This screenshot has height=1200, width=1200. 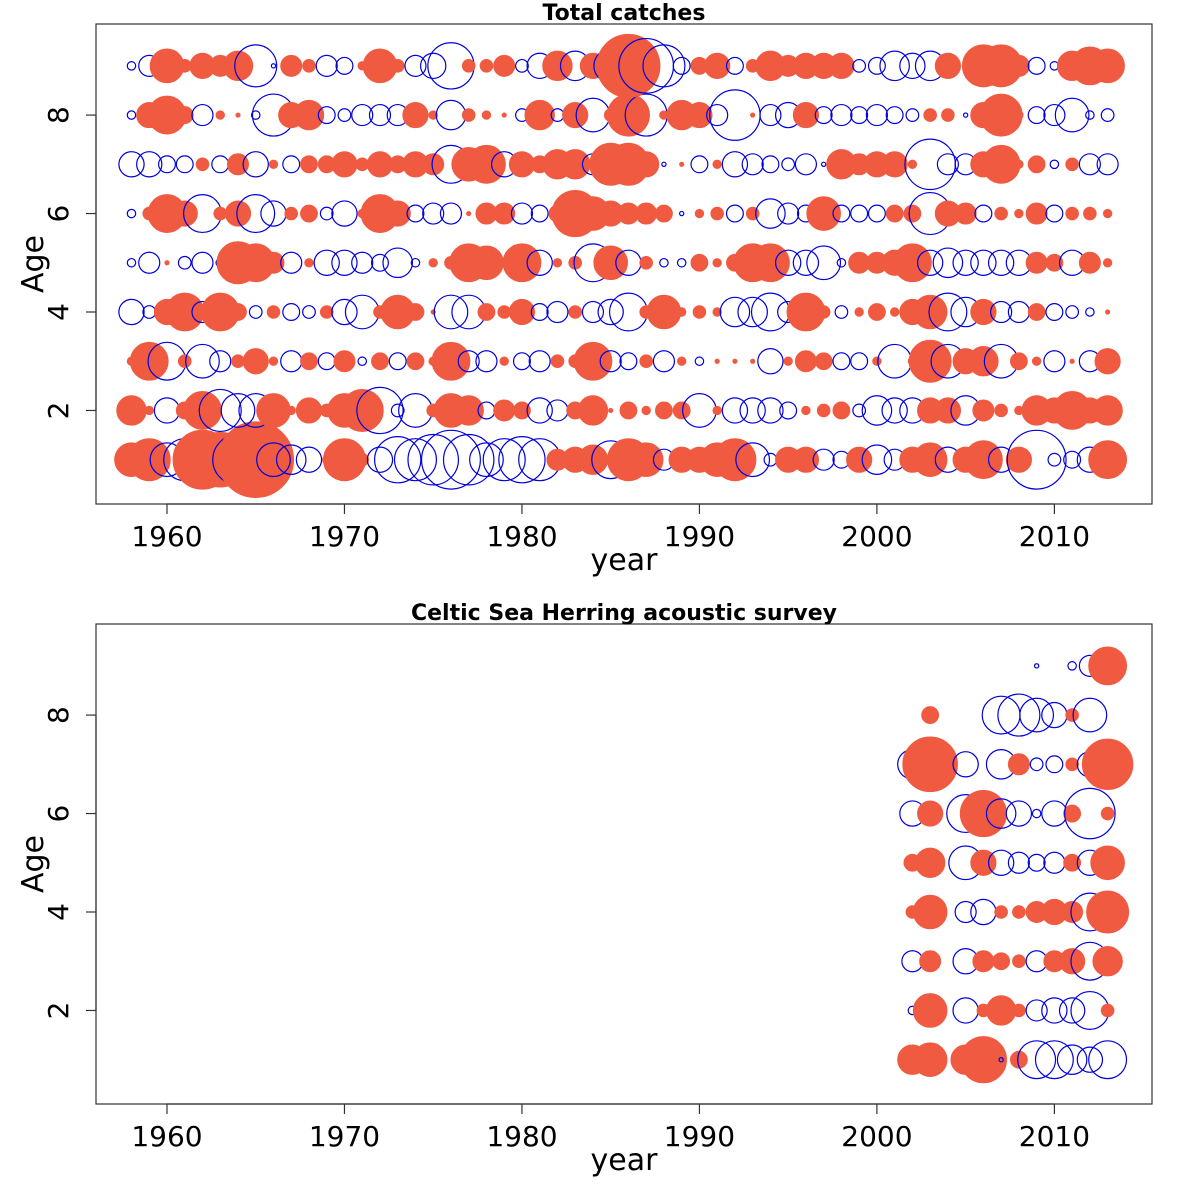 I want to click on x-tick-label: 2000, so click(x=876, y=1136).